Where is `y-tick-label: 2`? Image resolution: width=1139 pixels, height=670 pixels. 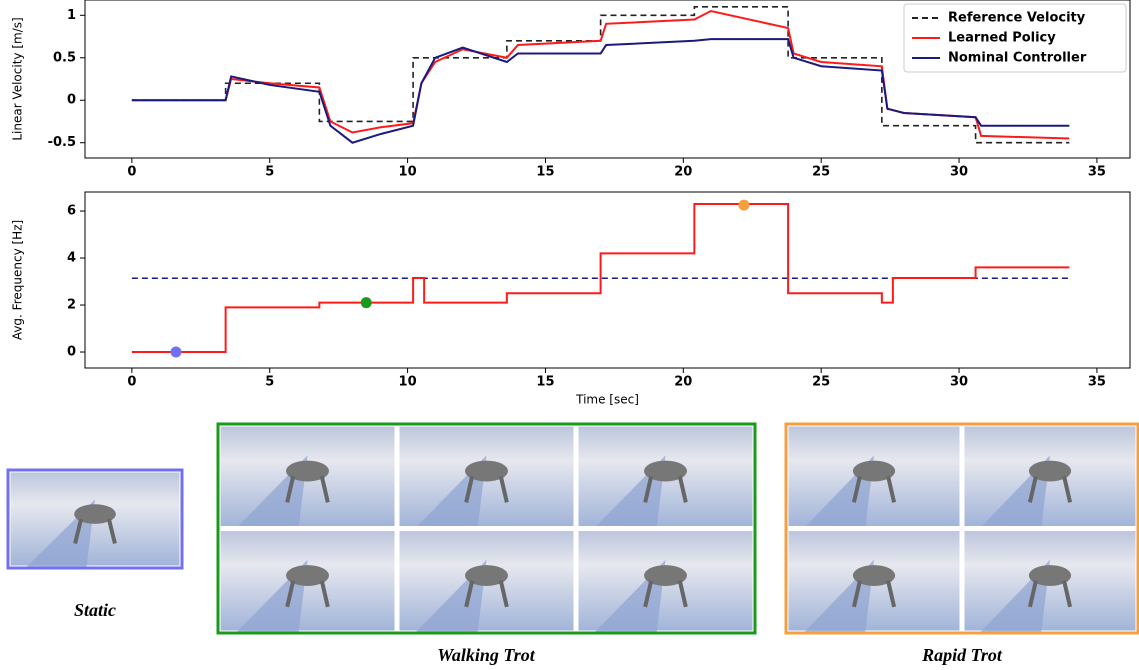
y-tick-label: 2 is located at coordinates (71, 305).